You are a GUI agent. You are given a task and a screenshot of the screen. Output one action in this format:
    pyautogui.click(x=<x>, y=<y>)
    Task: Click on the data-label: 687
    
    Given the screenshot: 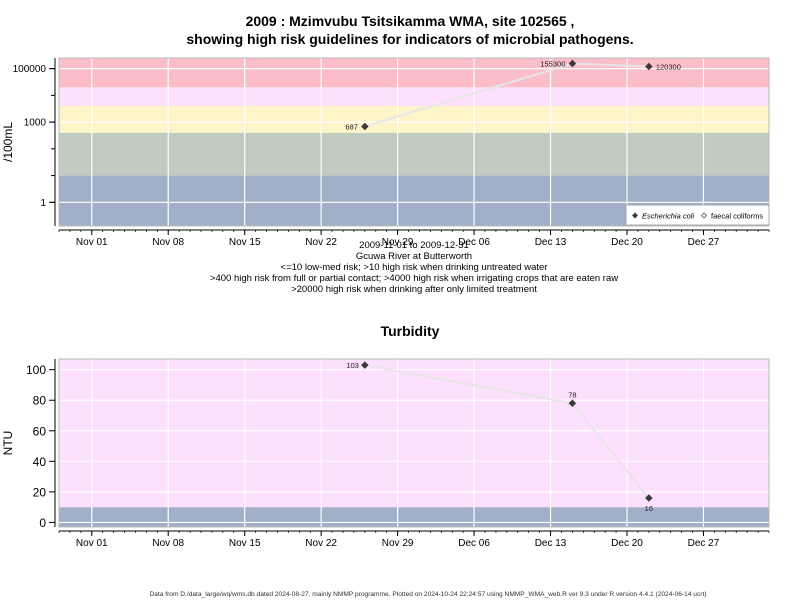 What is the action you would take?
    pyautogui.click(x=351, y=126)
    